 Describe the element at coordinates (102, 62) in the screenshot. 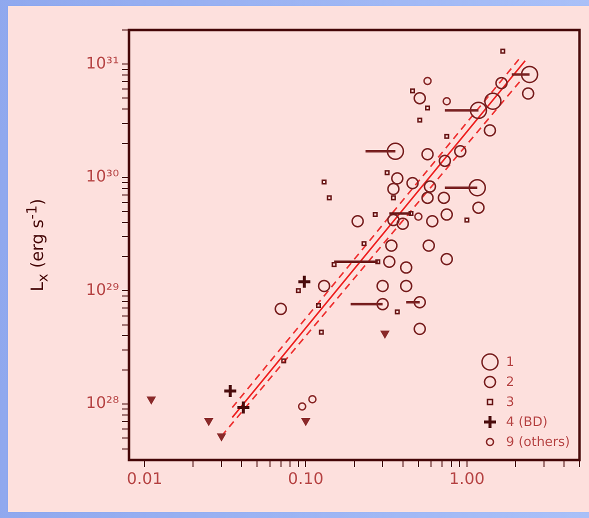

I see `y-tick-label: 10³¹` at that location.